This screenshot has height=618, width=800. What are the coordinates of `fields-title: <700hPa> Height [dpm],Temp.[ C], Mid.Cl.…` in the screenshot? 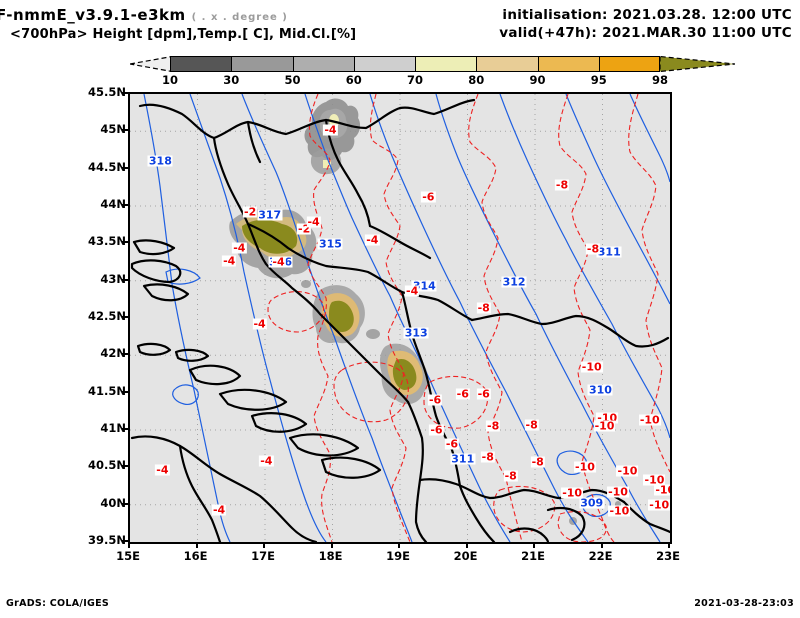 It's located at (183, 34).